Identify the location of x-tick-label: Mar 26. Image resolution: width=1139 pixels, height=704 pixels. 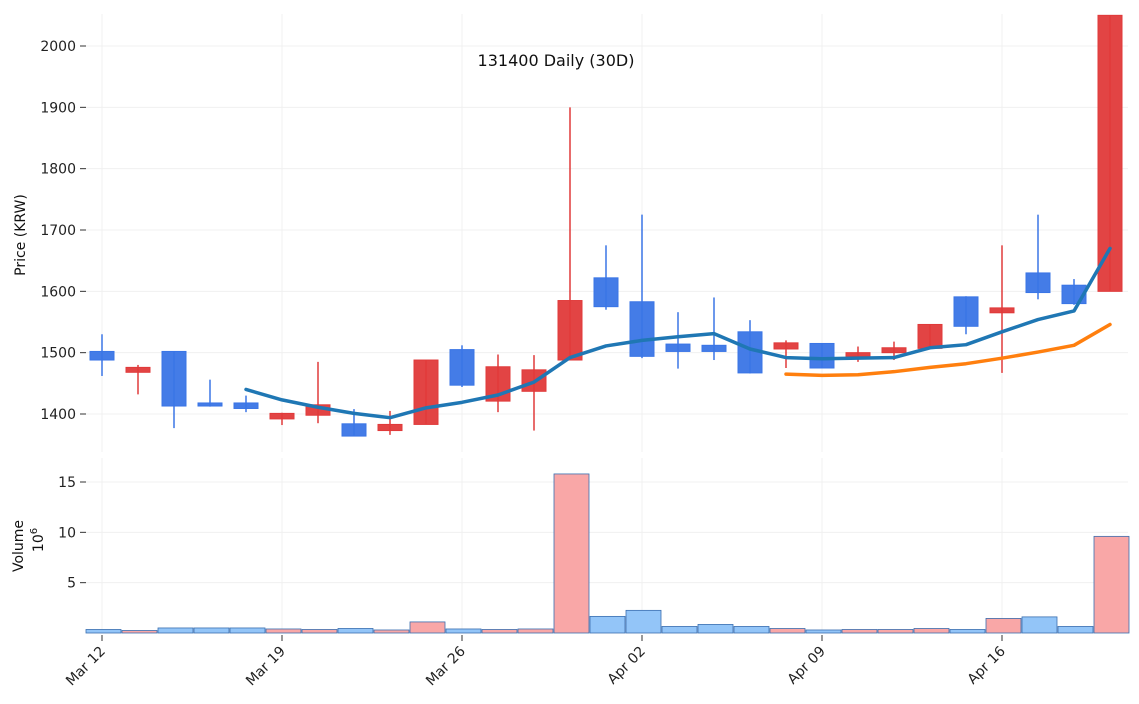
(446, 666).